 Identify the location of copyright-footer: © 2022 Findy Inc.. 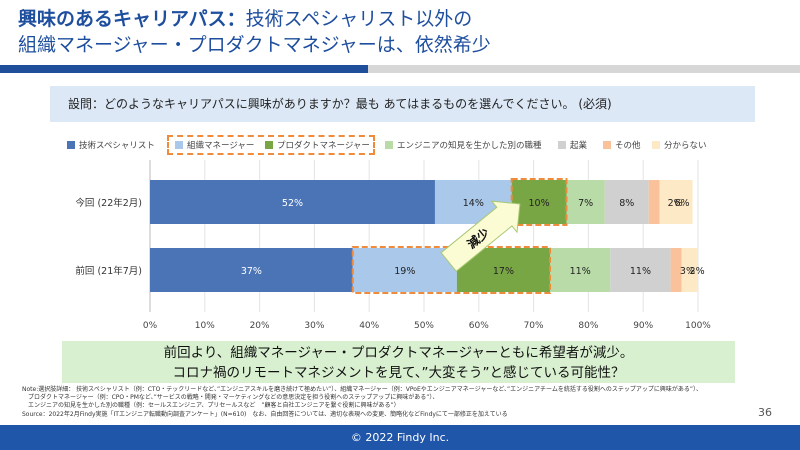
(400, 437).